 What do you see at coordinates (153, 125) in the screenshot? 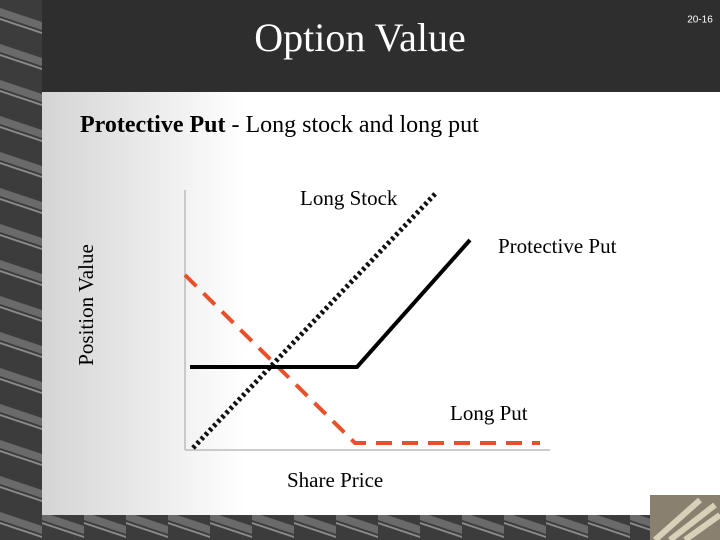
I see `subtitle-bold: Protective Put` at bounding box center [153, 125].